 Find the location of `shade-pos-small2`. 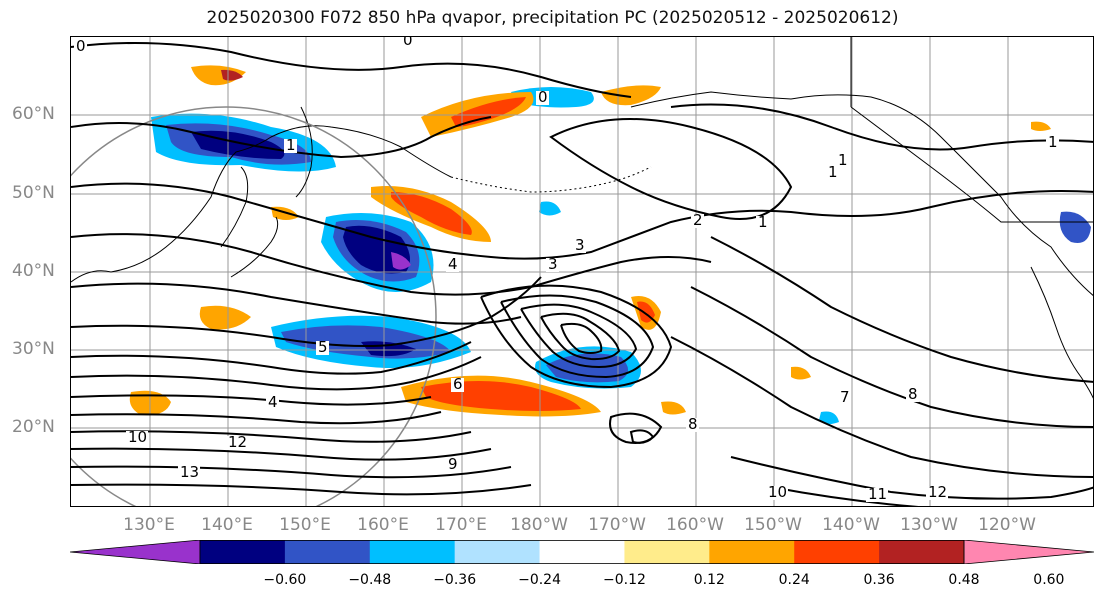

shade-pos-small2 is located at coordinates (1041, 126).